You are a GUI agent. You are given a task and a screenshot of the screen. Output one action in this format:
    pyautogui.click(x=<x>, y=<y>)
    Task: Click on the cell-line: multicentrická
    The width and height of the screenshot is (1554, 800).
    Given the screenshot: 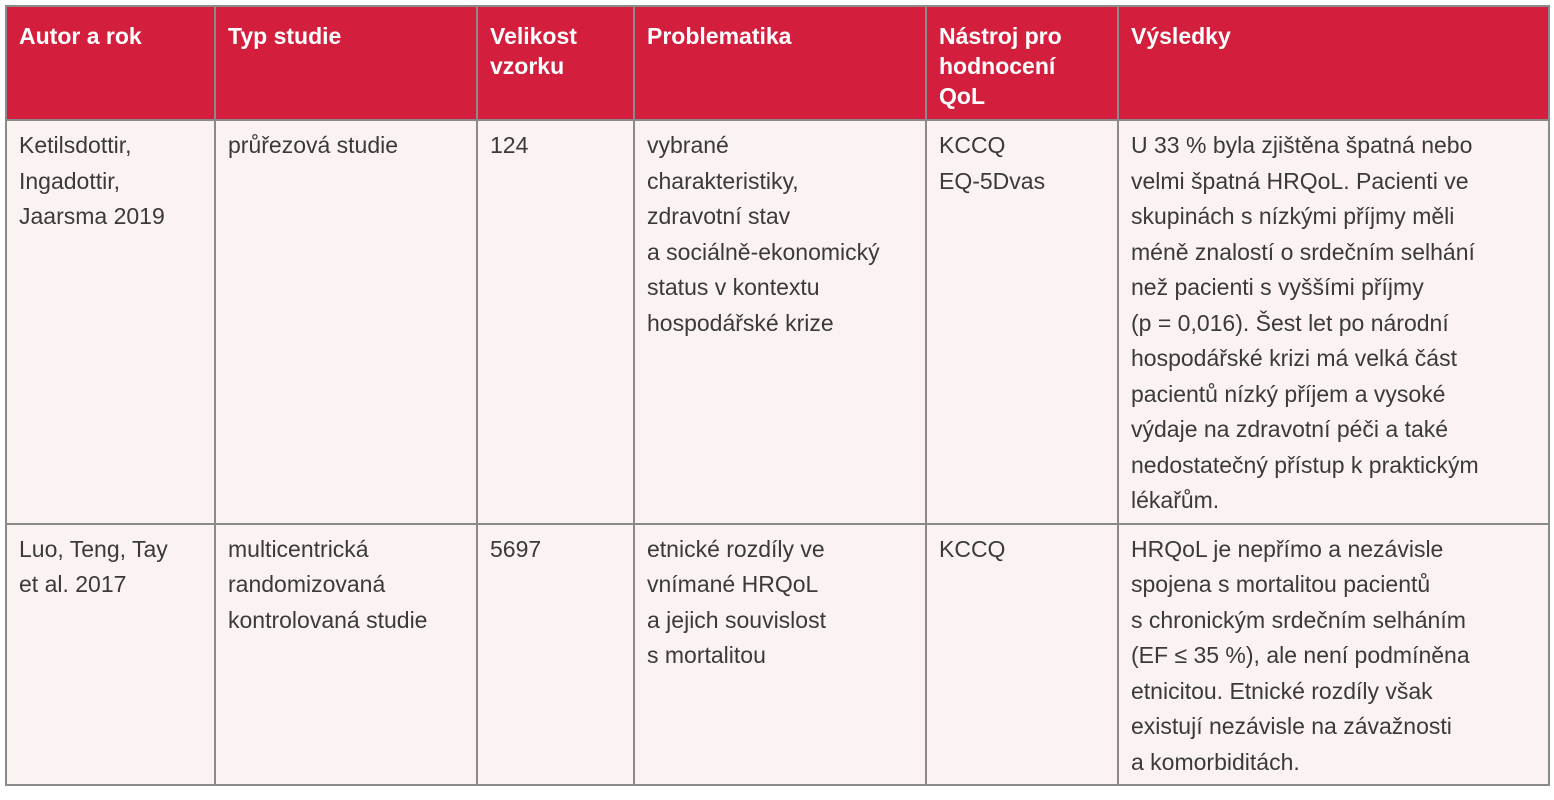 What is the action you would take?
    pyautogui.click(x=298, y=548)
    